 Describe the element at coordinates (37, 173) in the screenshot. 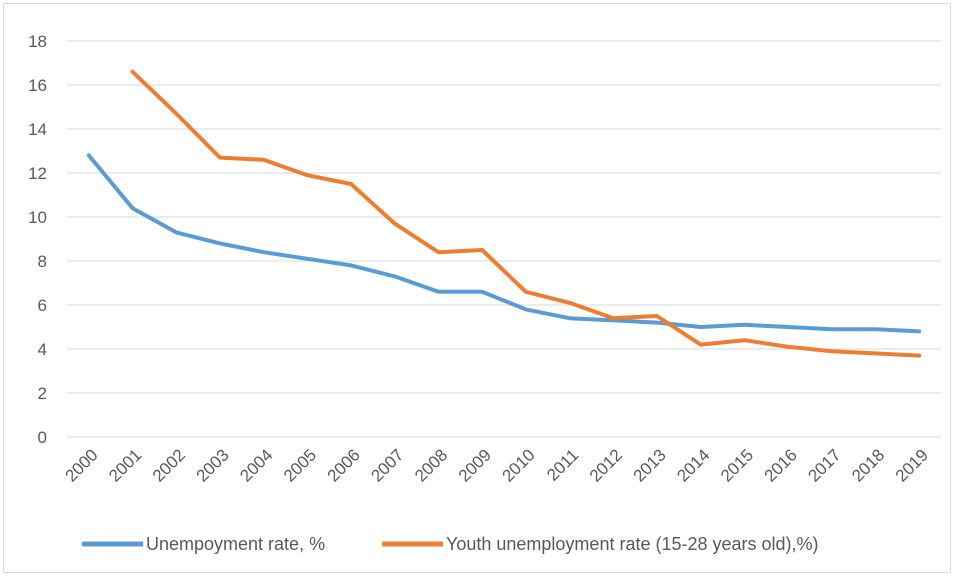

I see `y-tick-label: 12` at that location.